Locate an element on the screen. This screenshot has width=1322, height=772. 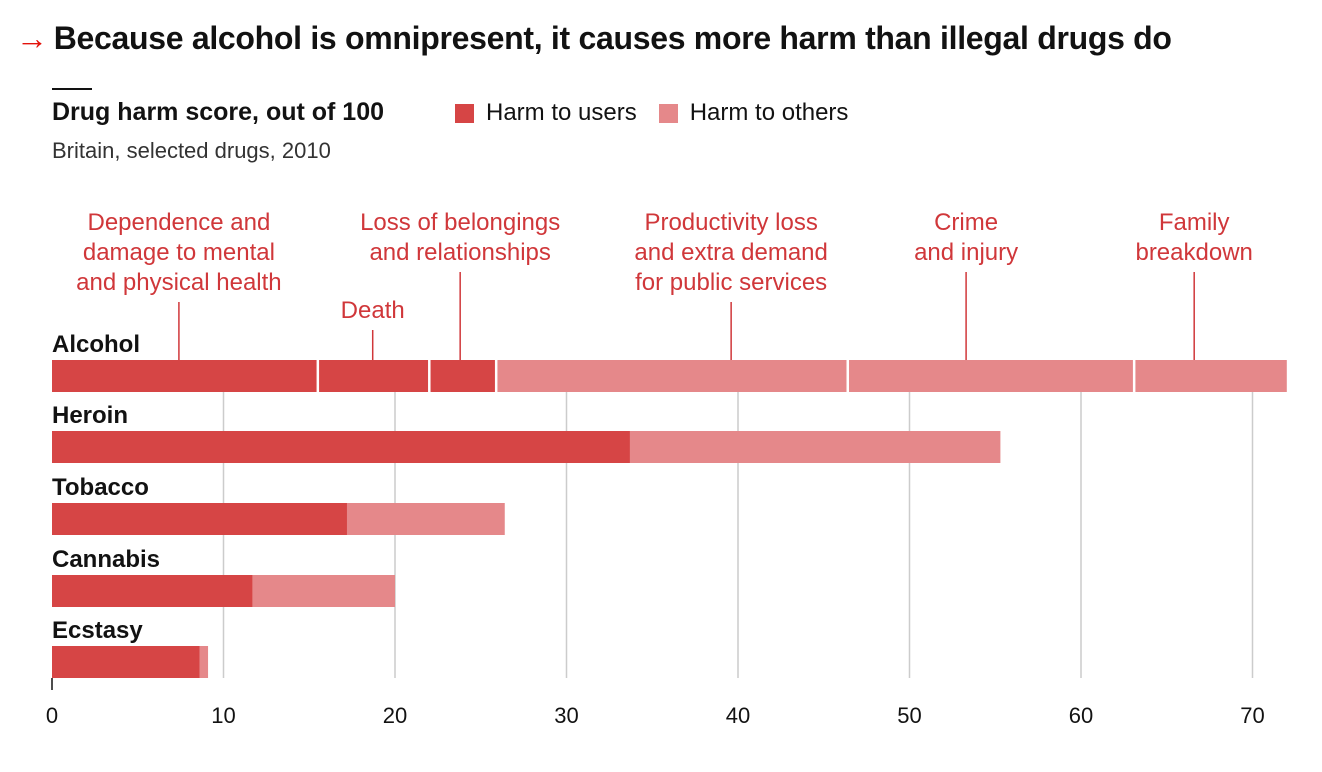
x-tick-label: 0 is located at coordinates (52, 715).